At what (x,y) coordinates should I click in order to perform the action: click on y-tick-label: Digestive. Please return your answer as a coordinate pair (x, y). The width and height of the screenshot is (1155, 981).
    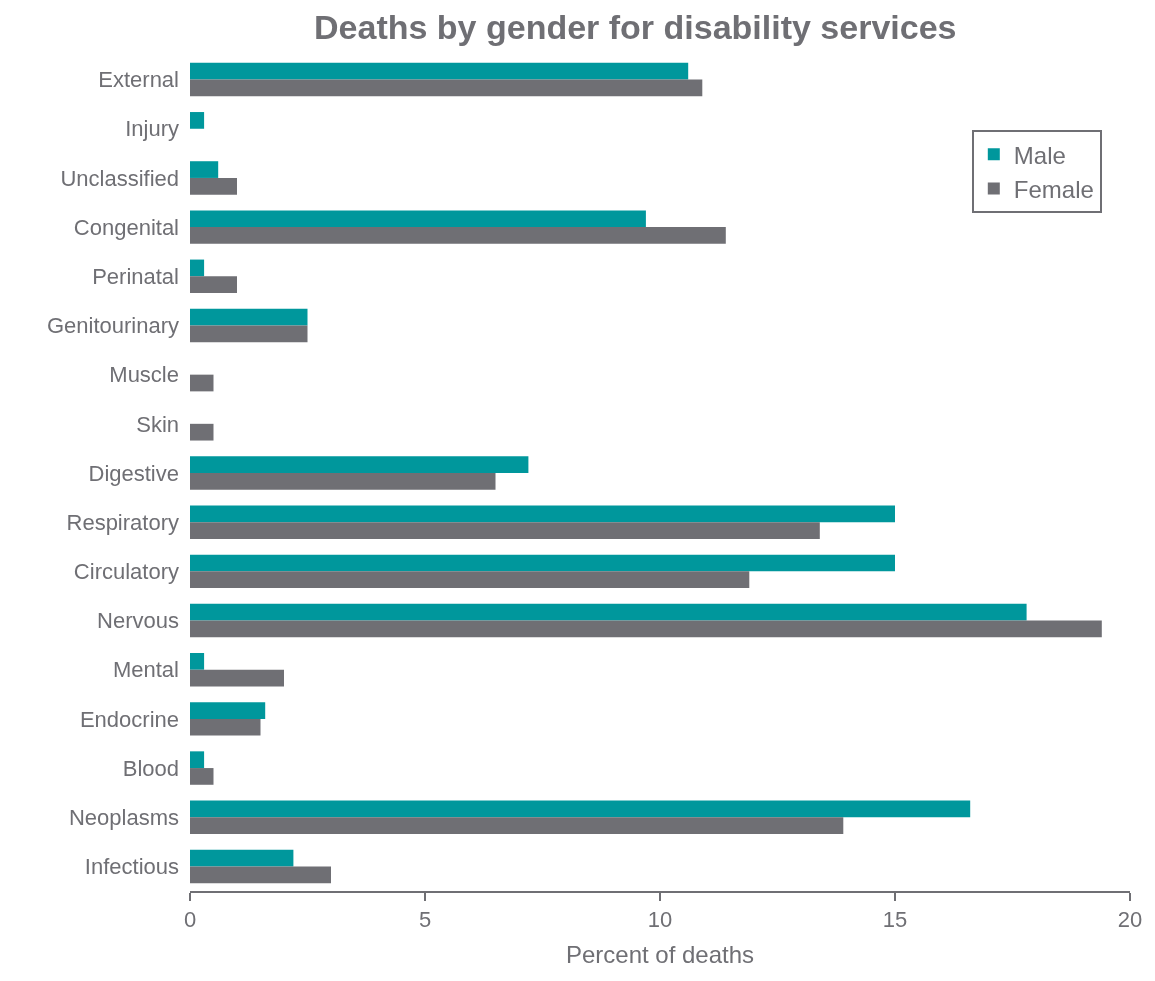
    Looking at the image, I should click on (133, 473).